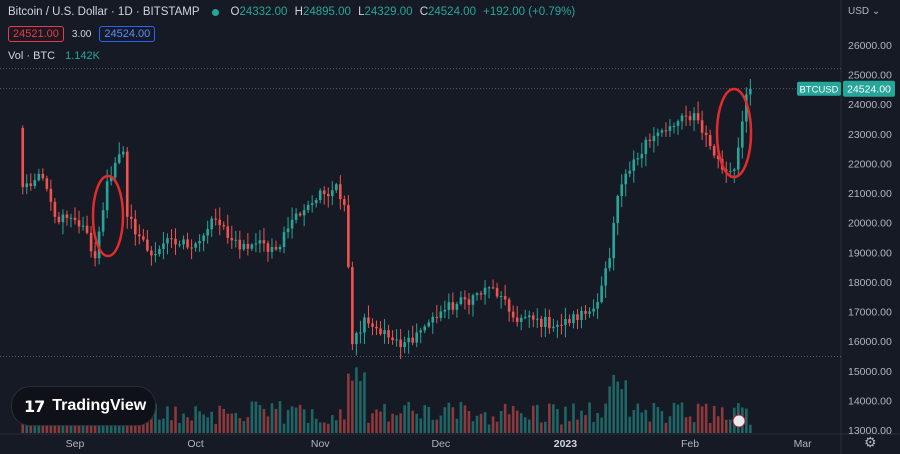  What do you see at coordinates (870, 442) in the screenshot?
I see `gear-icon: ⚙` at bounding box center [870, 442].